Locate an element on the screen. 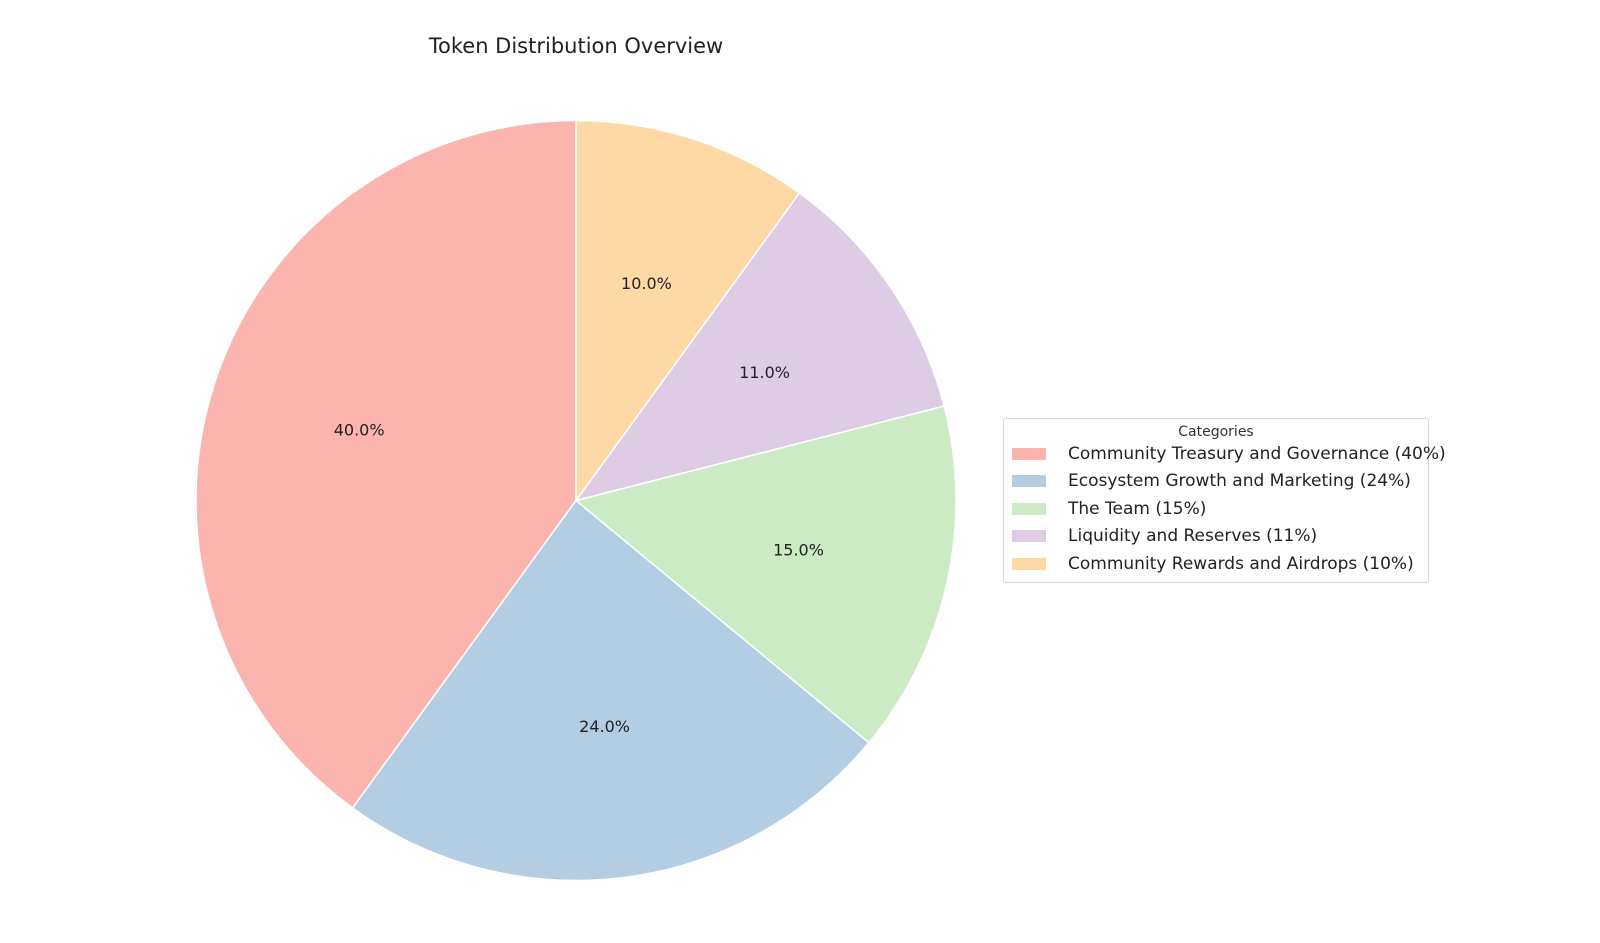  legend-label: Community Rewards and Airdrops (10%) is located at coordinates (1241, 563).